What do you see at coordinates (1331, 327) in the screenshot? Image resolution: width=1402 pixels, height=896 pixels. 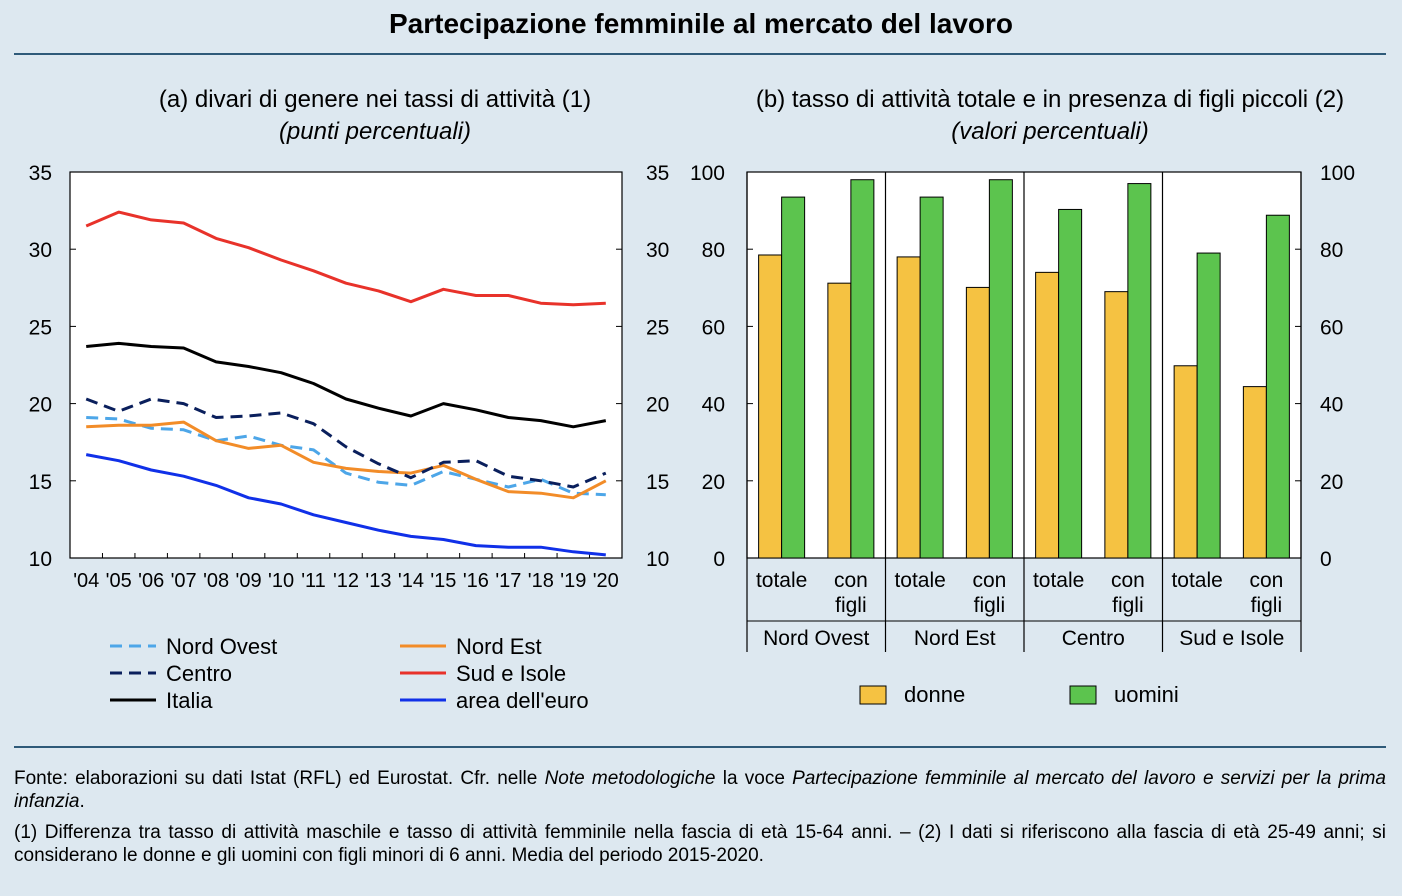 I see `y-tick-right-60: 60` at bounding box center [1331, 327].